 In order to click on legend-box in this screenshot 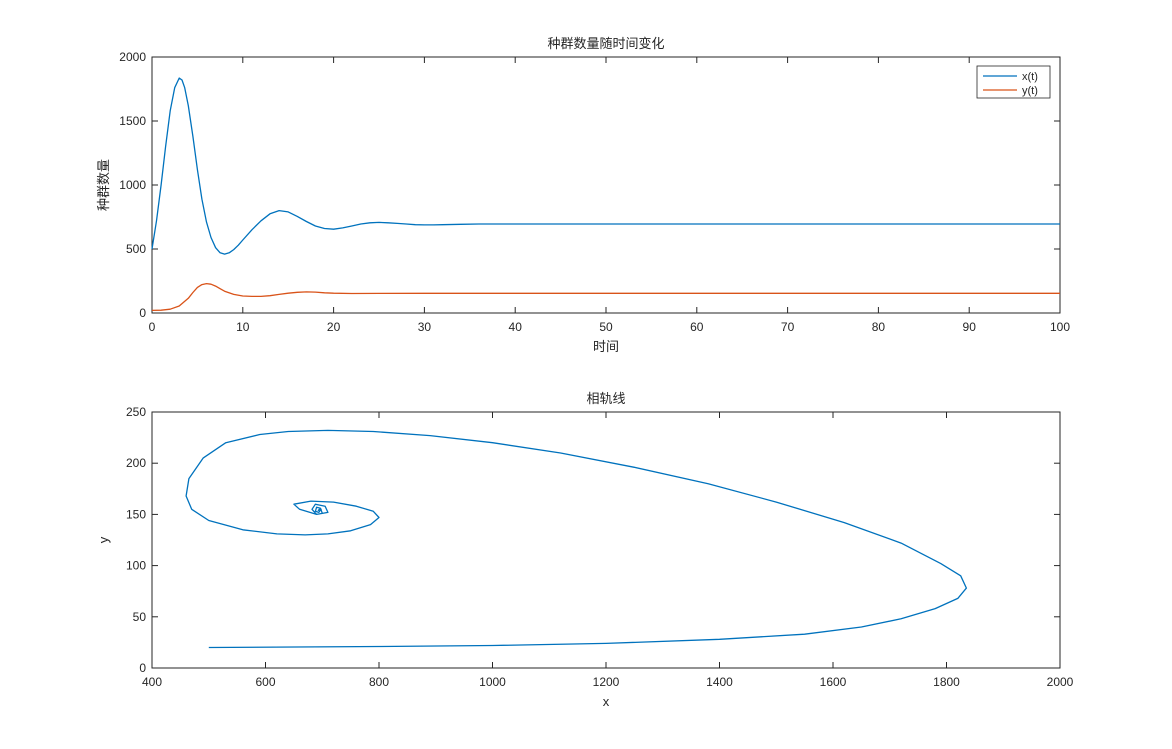, I will do `click(1013, 82)`.